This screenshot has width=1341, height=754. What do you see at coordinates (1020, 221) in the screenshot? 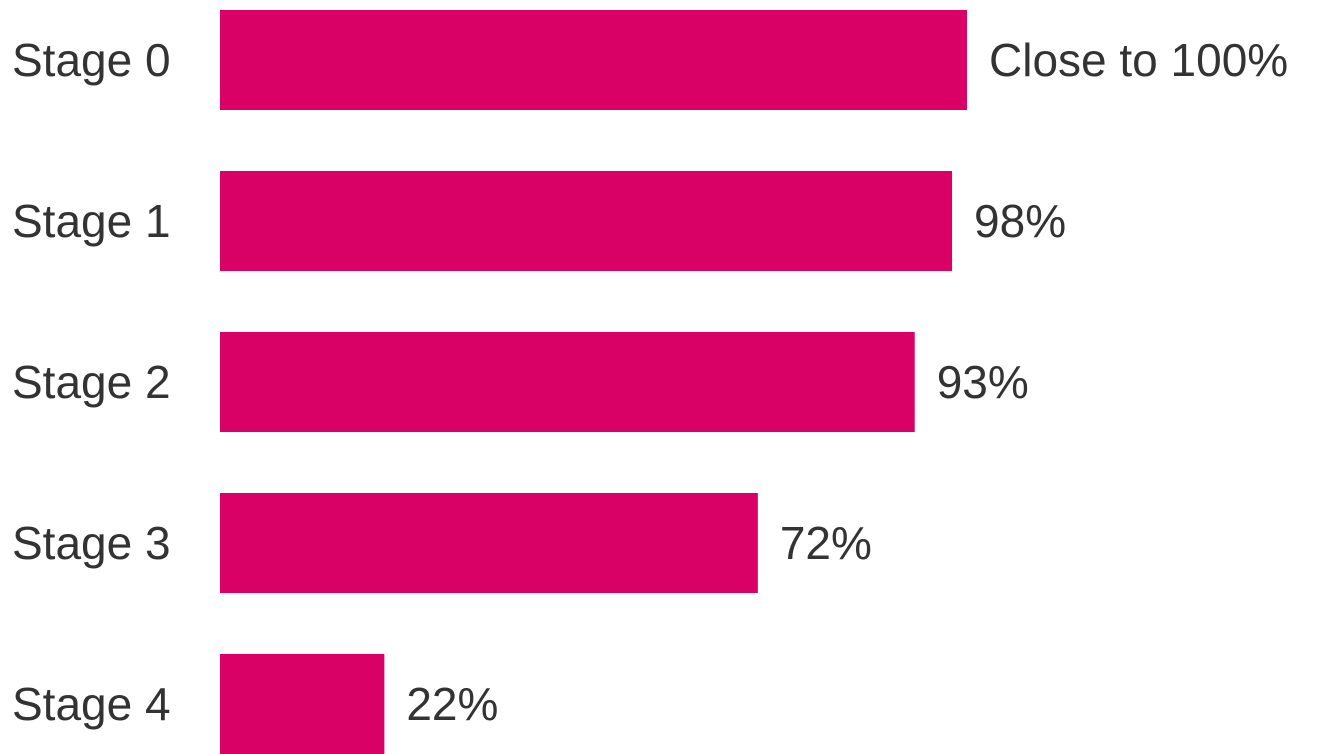
I see `value-label: 98%` at bounding box center [1020, 221].